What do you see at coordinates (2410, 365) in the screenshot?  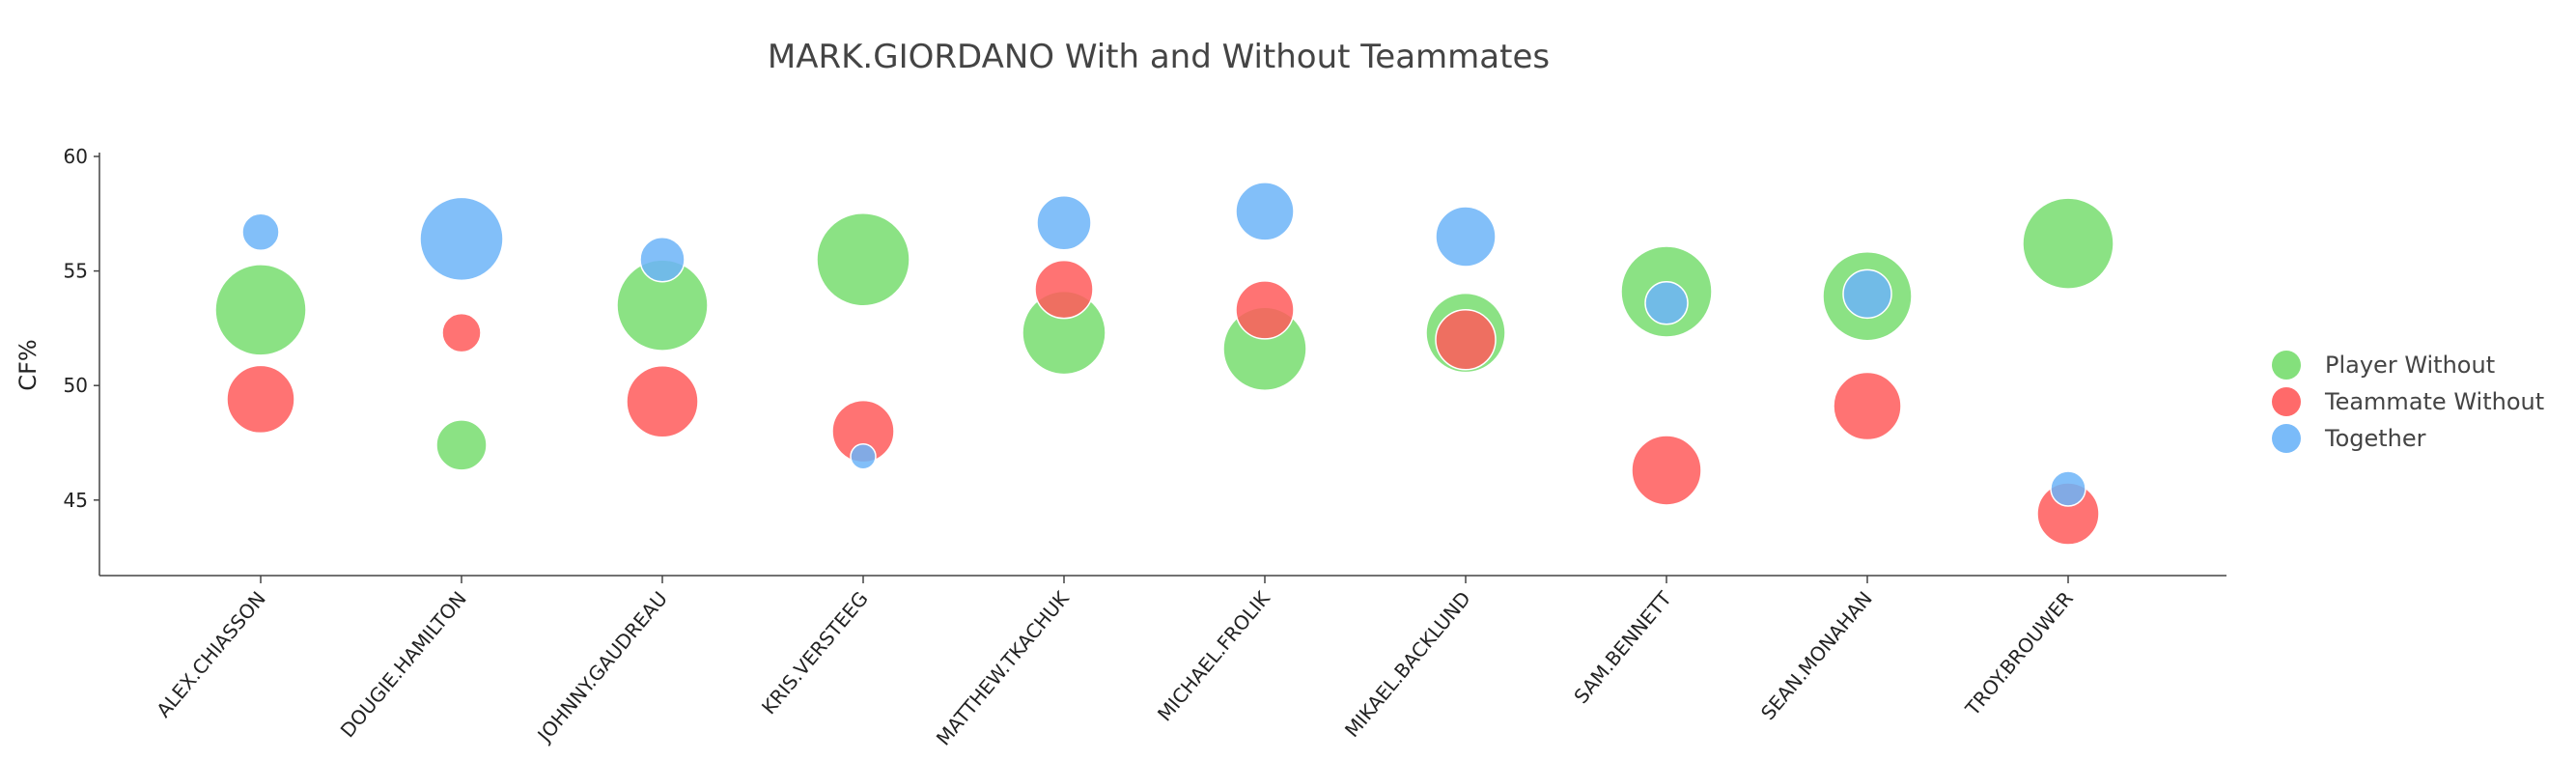 I see `legend-label: Player Without` at bounding box center [2410, 365].